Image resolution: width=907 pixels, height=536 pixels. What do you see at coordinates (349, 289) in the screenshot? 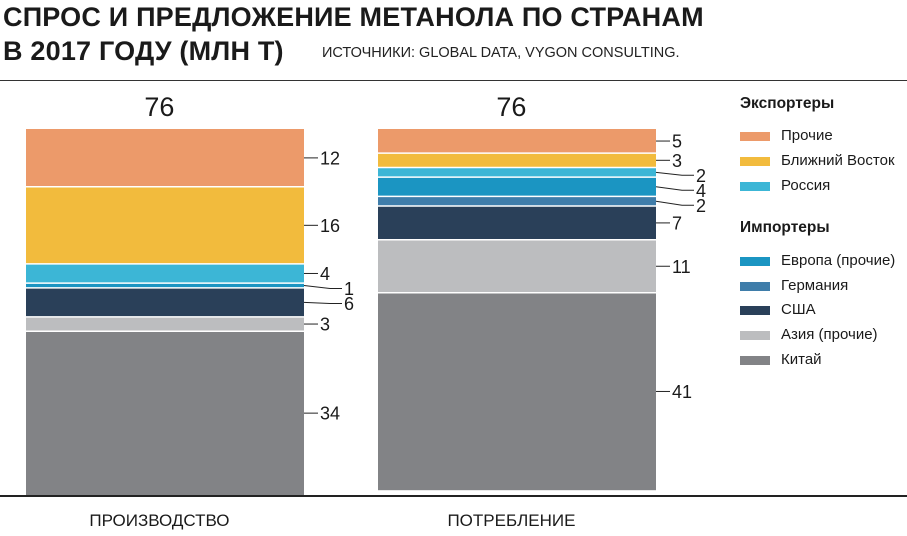
I see `value-label-0-3: 1` at bounding box center [349, 289].